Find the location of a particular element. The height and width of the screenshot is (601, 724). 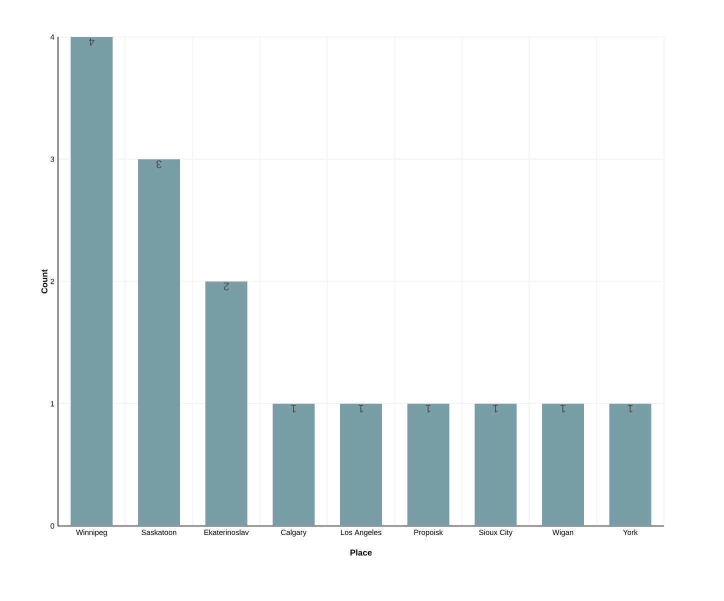

data-label: 4 is located at coordinates (91, 42).